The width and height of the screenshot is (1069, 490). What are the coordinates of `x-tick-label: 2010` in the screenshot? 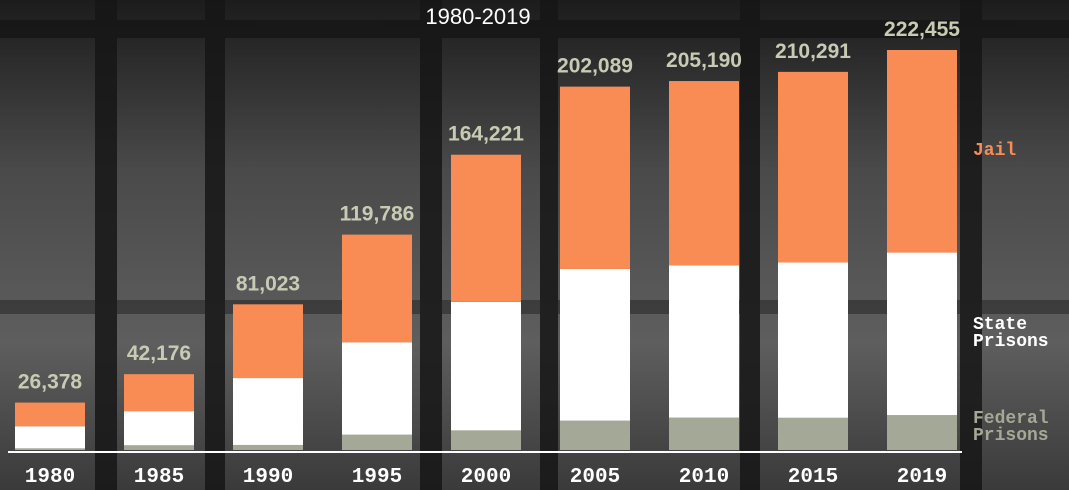 It's located at (704, 477).